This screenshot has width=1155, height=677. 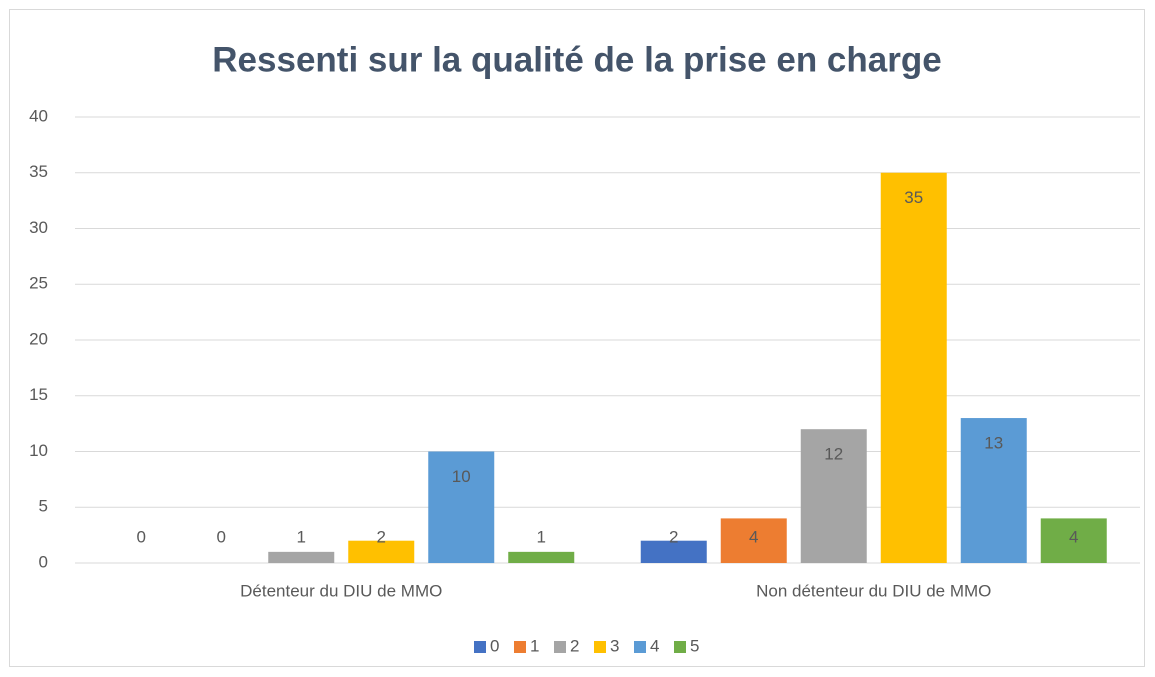 What do you see at coordinates (38, 115) in the screenshot?
I see `y-tick-label: 40` at bounding box center [38, 115].